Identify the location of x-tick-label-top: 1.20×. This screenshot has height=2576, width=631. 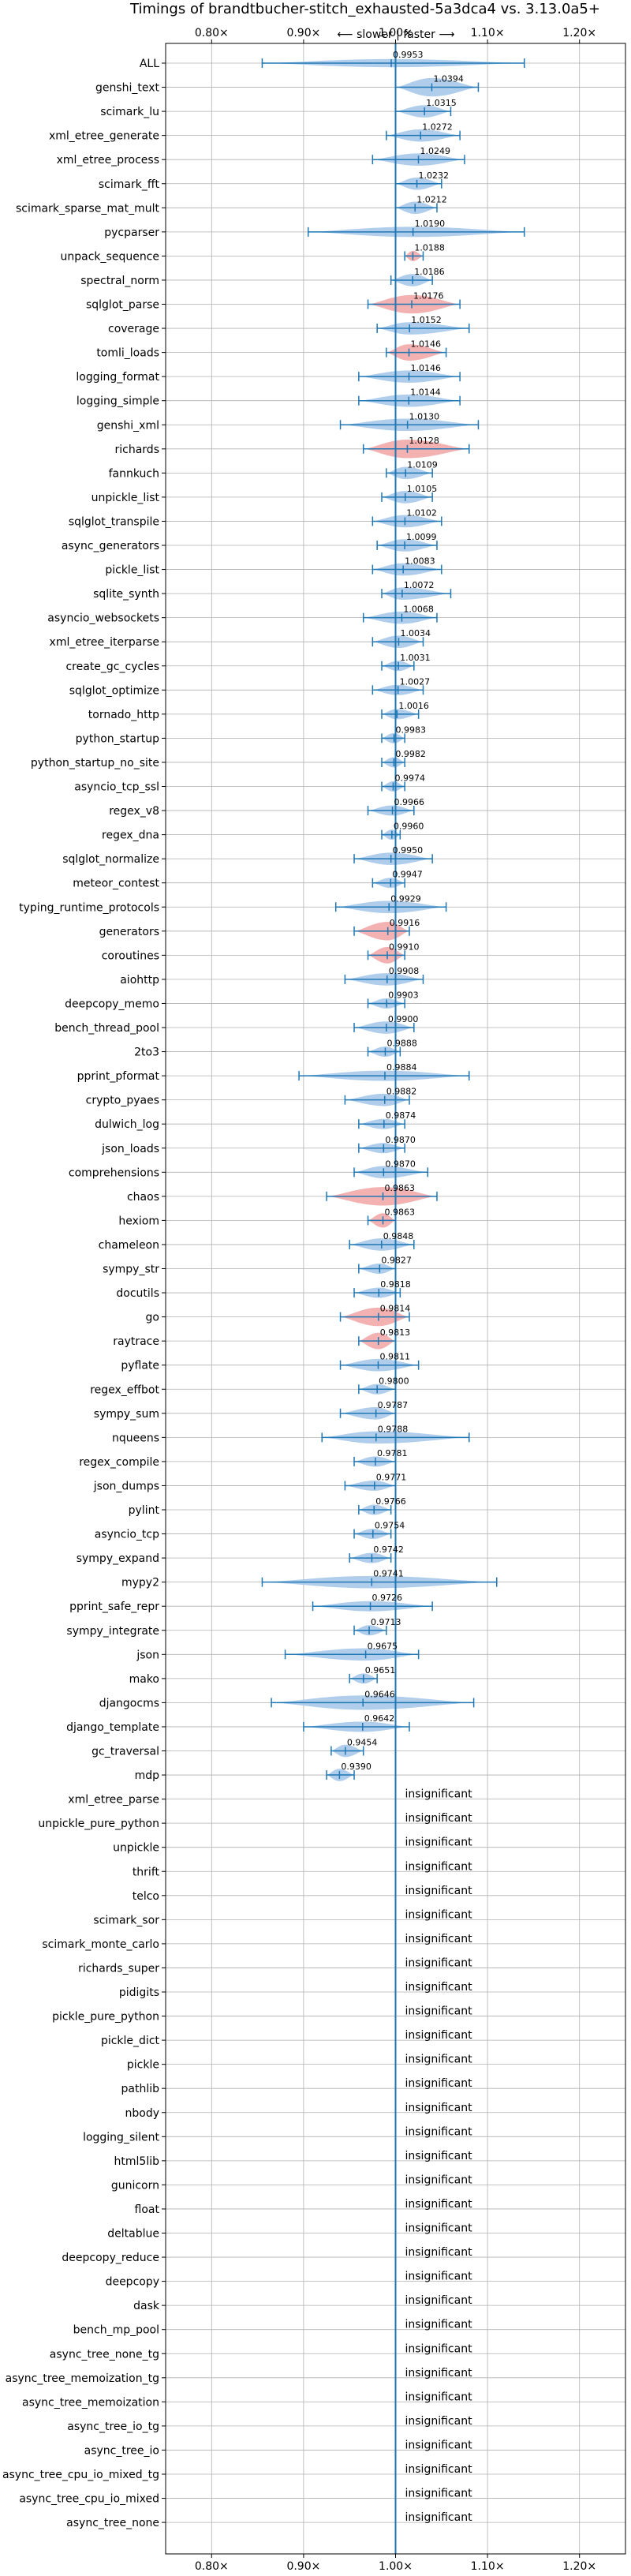
(579, 33).